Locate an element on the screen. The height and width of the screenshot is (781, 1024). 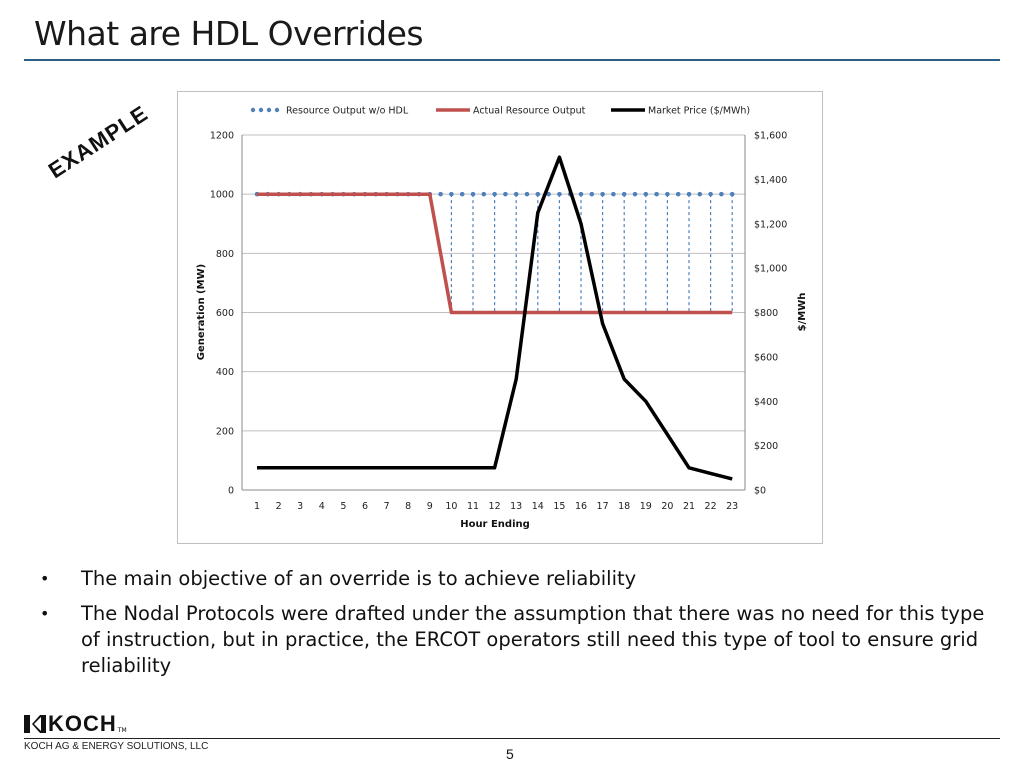
footer-divider is located at coordinates (512, 738).